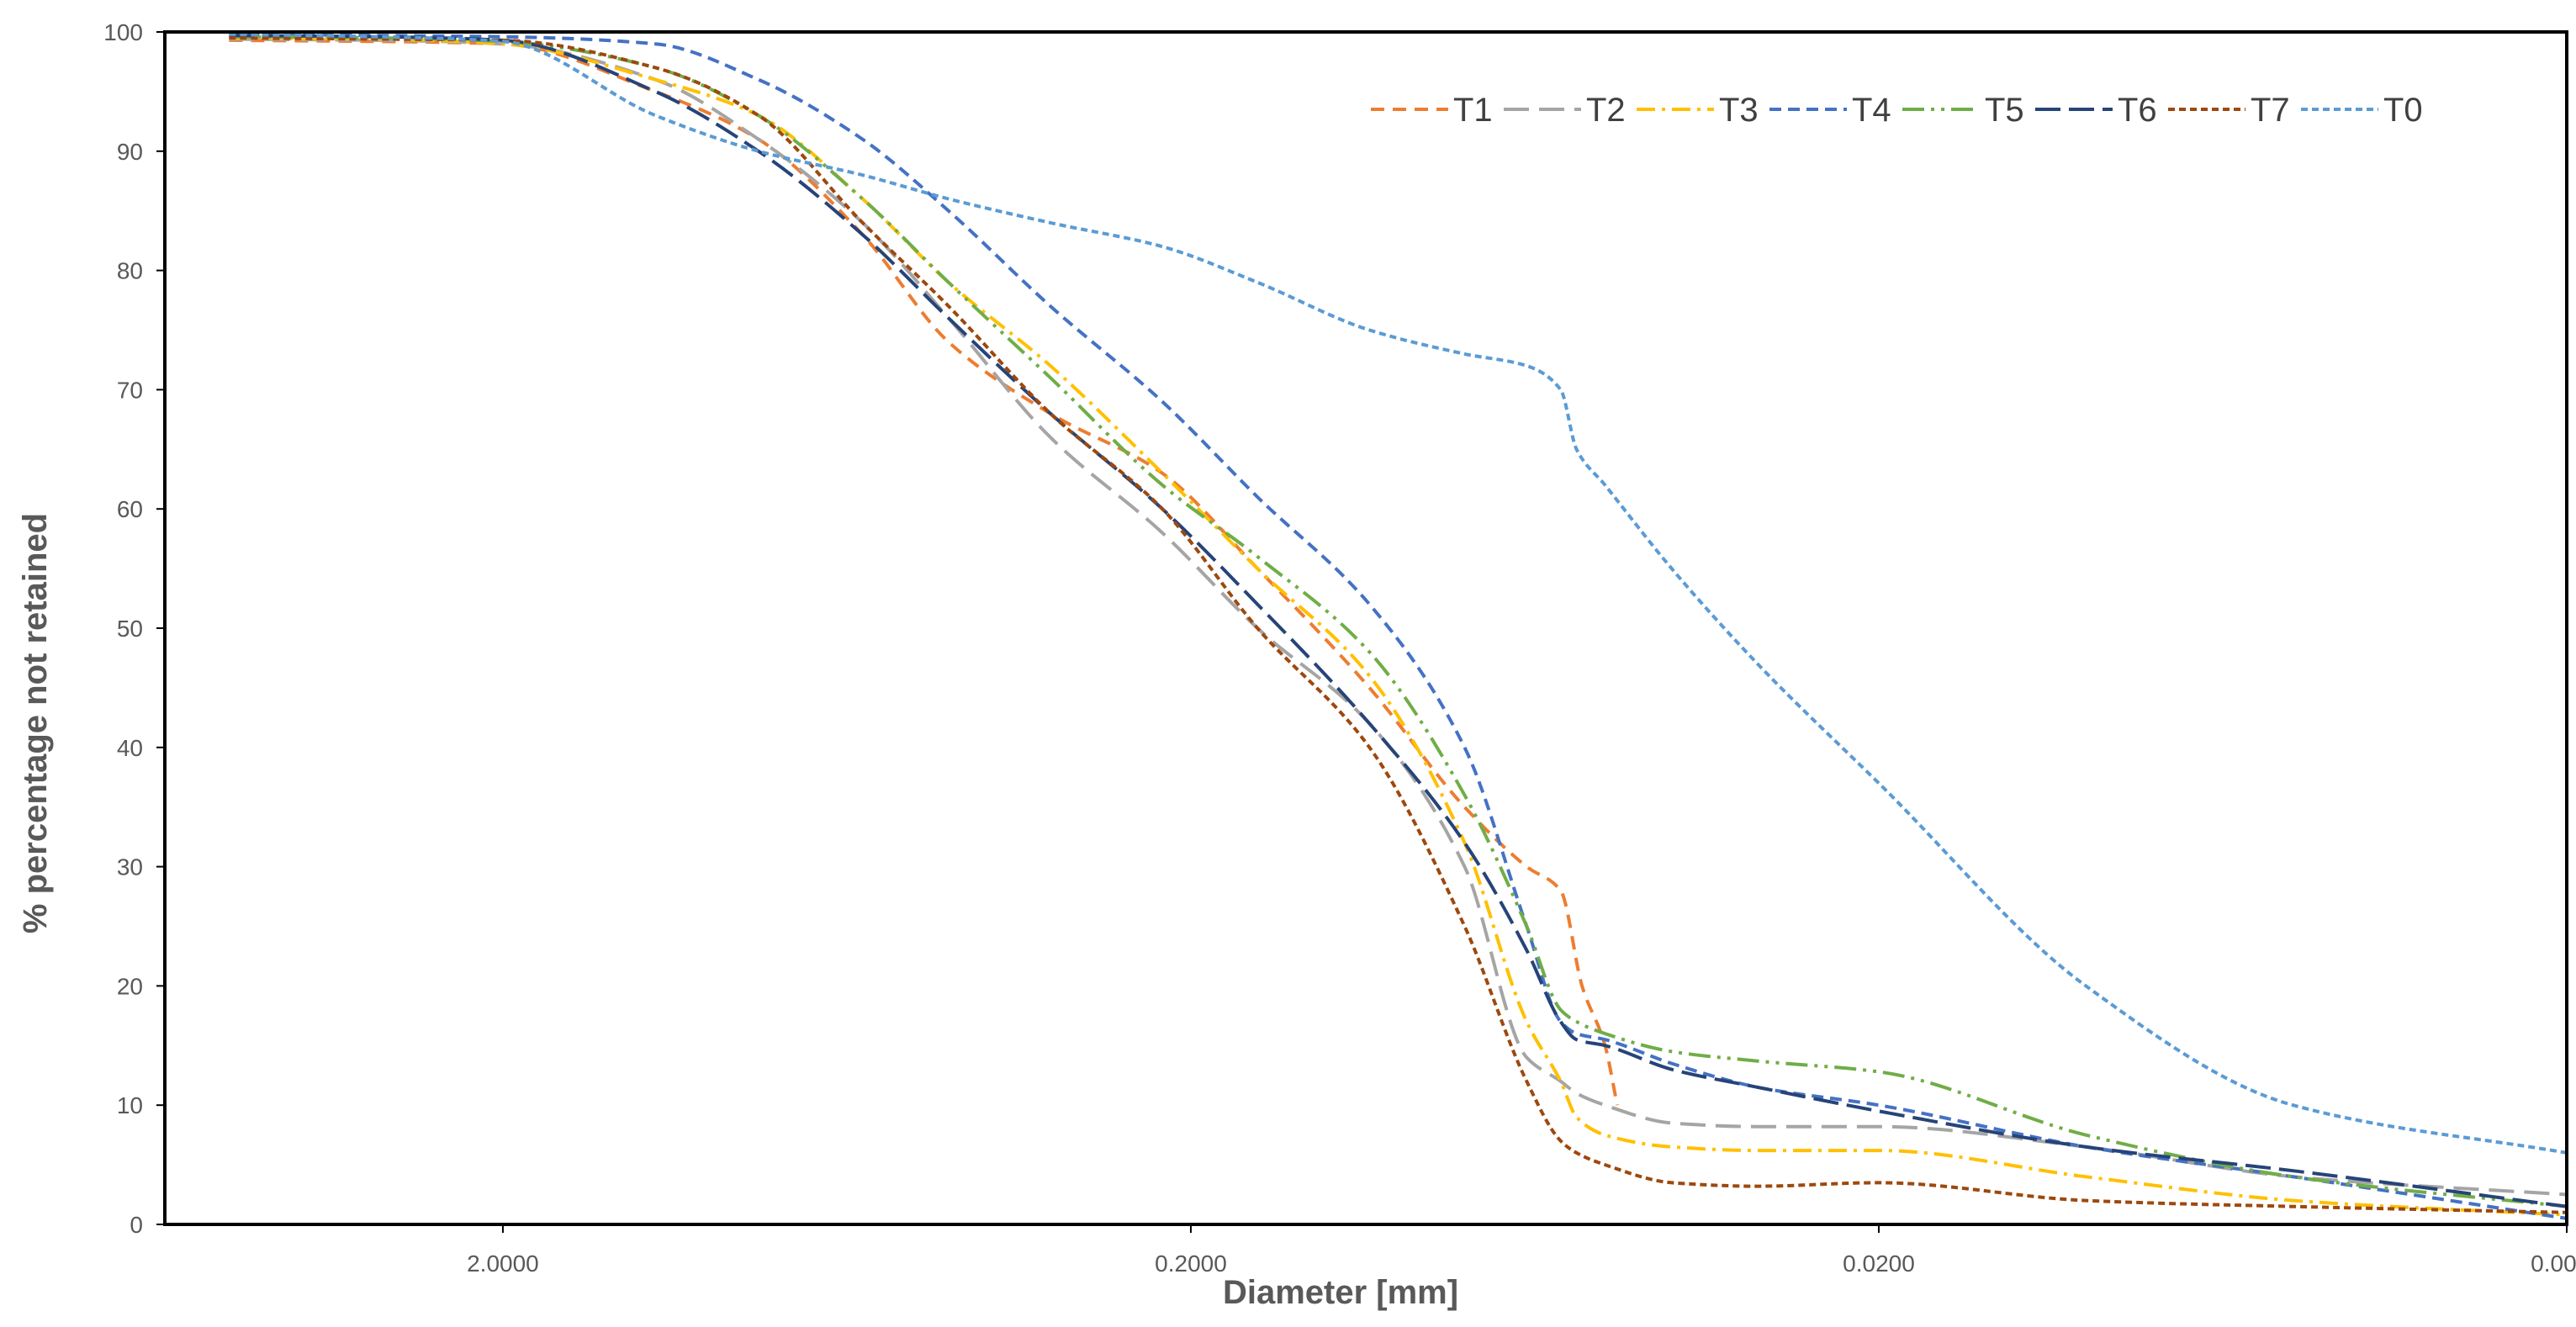 Image resolution: width=2576 pixels, height=1327 pixels. I want to click on y-tick-label: 100, so click(123, 32).